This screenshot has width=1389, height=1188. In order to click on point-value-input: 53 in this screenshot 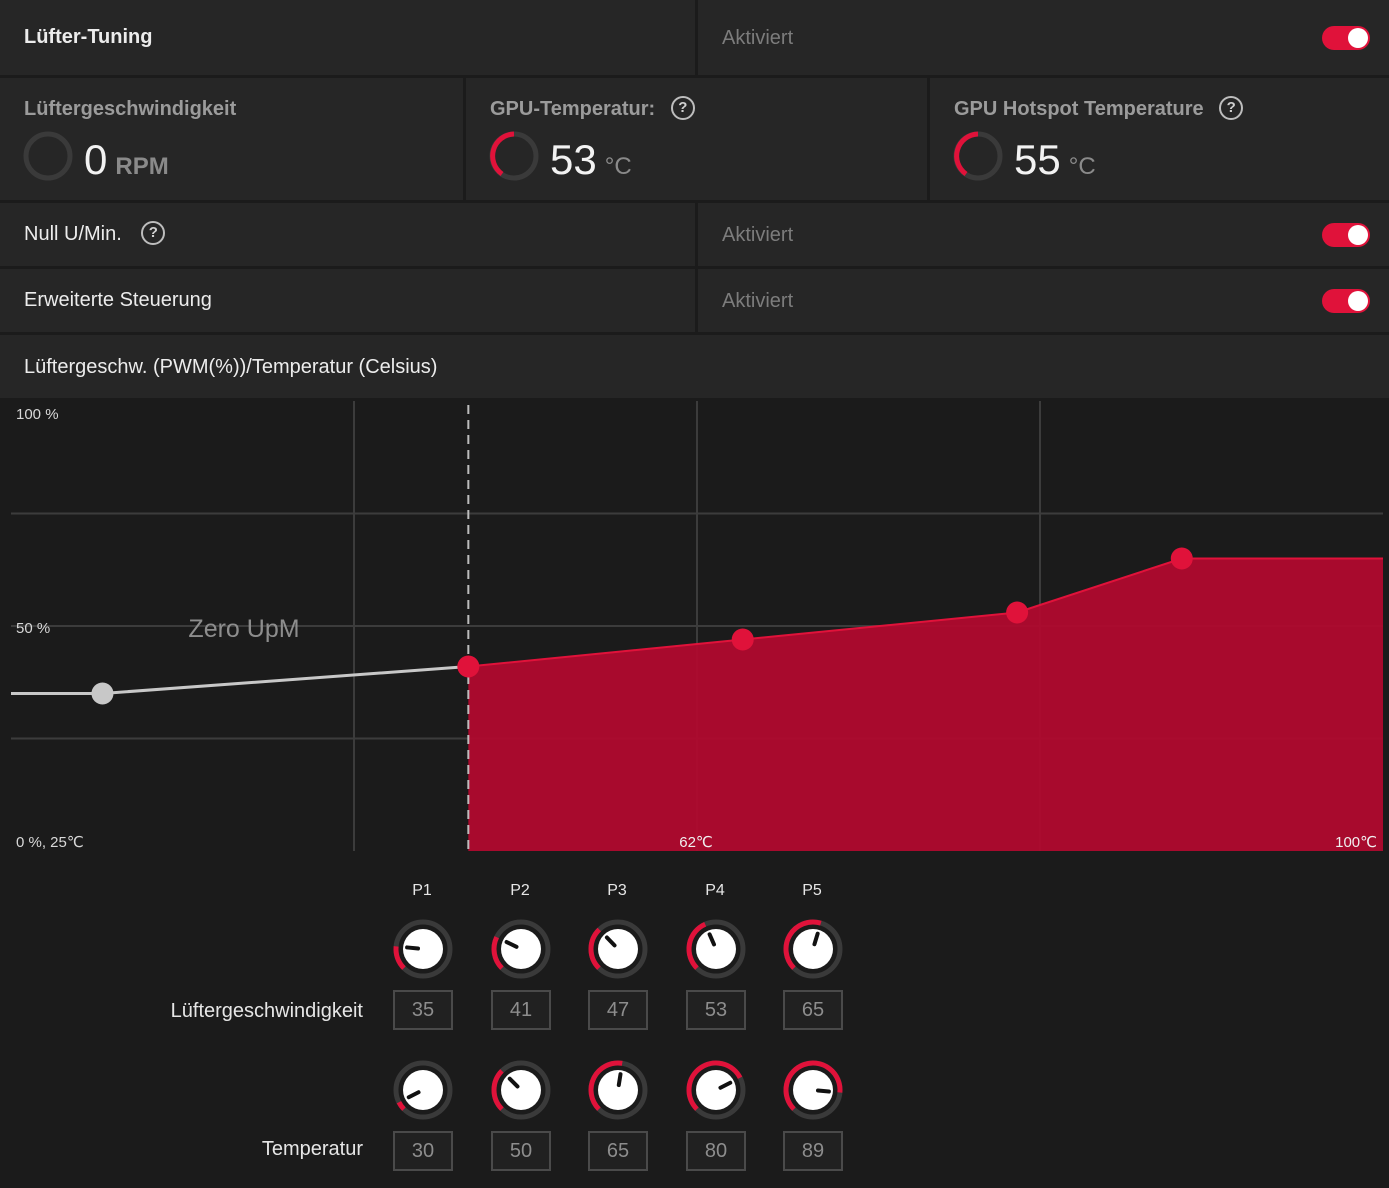, I will do `click(716, 1010)`.